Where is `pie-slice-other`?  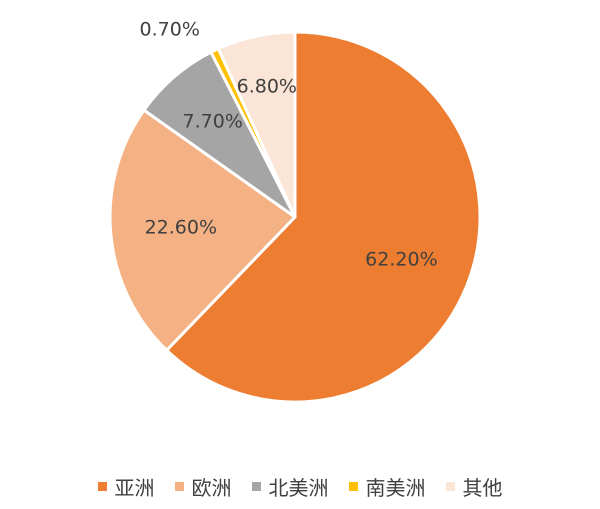 pie-slice-other is located at coordinates (256, 124).